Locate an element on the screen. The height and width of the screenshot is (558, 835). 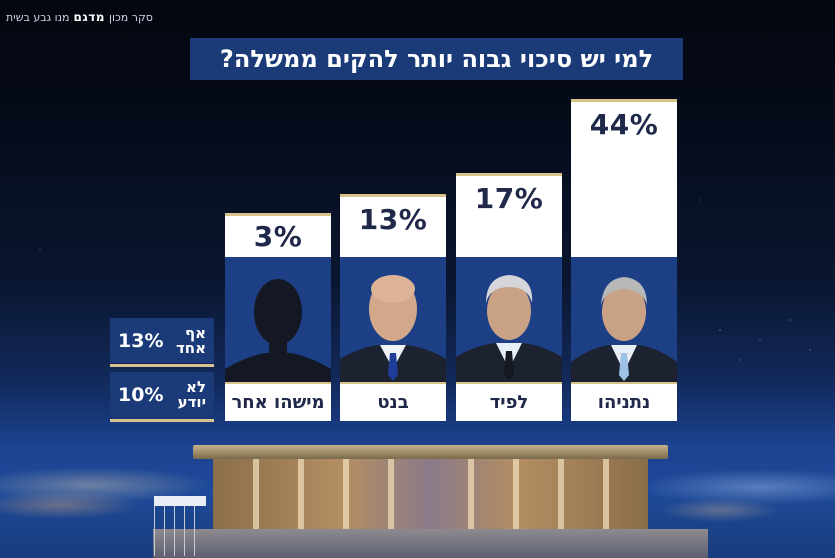
brand-suffix: מנו גבע בשית is located at coordinates (38, 17).